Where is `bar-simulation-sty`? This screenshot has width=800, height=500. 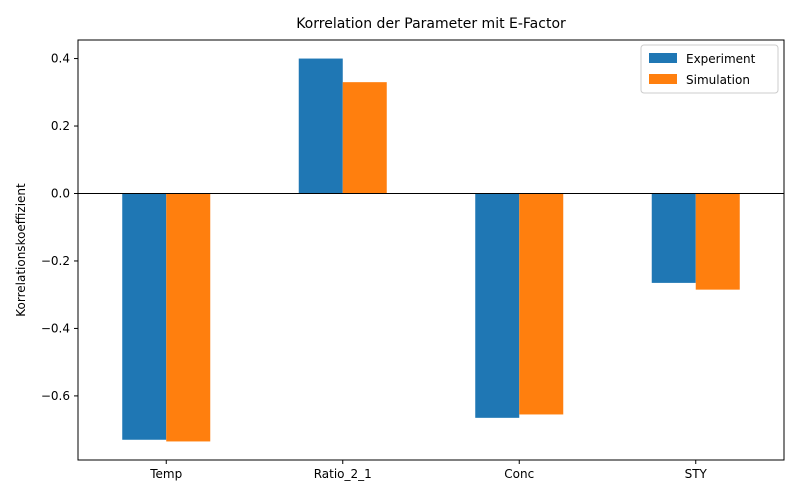 bar-simulation-sty is located at coordinates (717, 241).